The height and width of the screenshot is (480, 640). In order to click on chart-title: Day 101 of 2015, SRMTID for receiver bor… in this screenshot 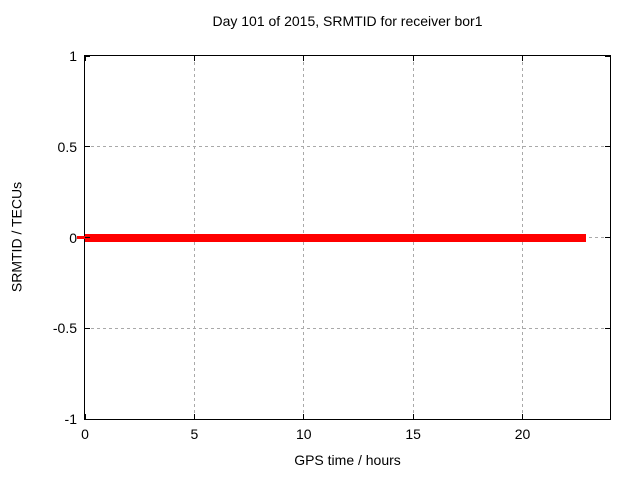, I will do `click(347, 21)`.